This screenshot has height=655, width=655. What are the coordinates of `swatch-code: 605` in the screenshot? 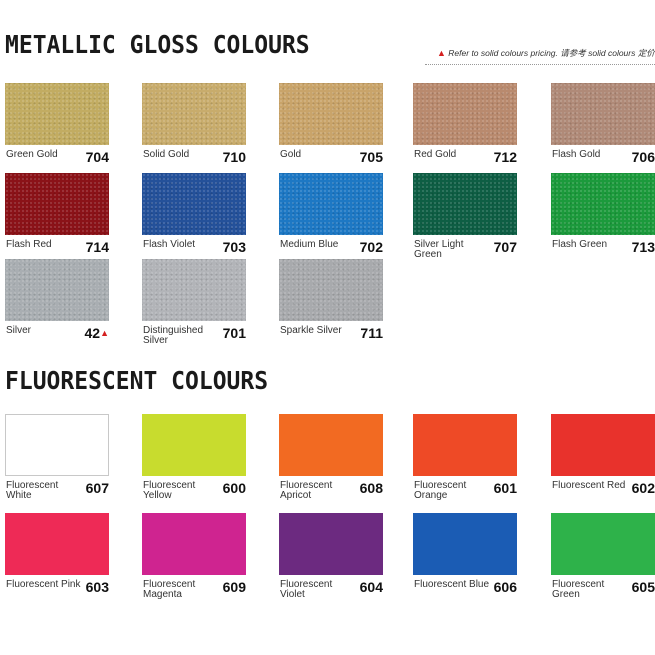 It's located at (635, 587).